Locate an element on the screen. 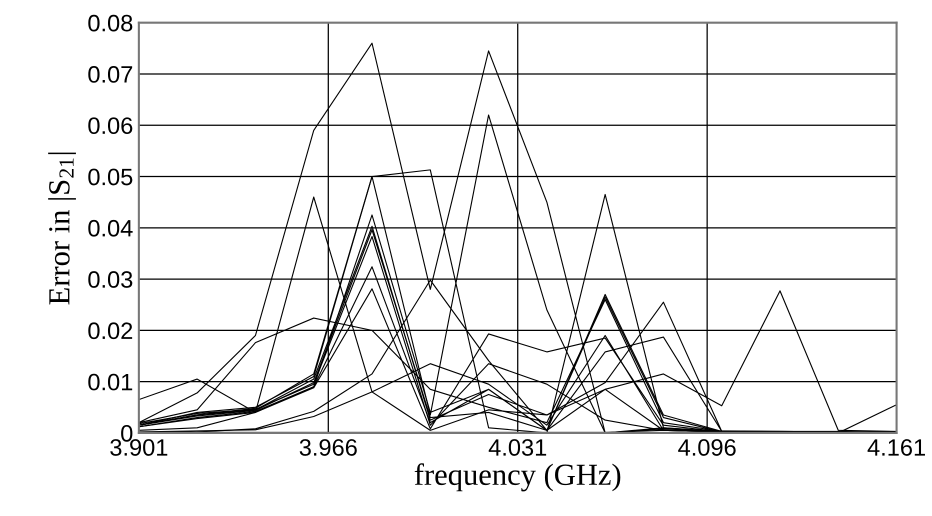  x-tick-label: 4.161 is located at coordinates (896, 447).